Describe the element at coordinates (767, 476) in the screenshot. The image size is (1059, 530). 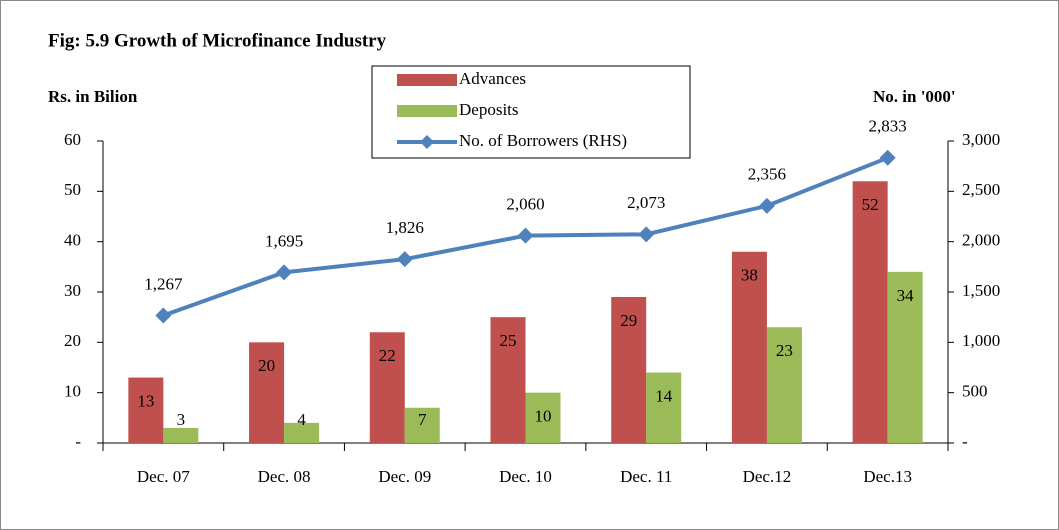
I see `x-tick-label: Dec.12` at that location.